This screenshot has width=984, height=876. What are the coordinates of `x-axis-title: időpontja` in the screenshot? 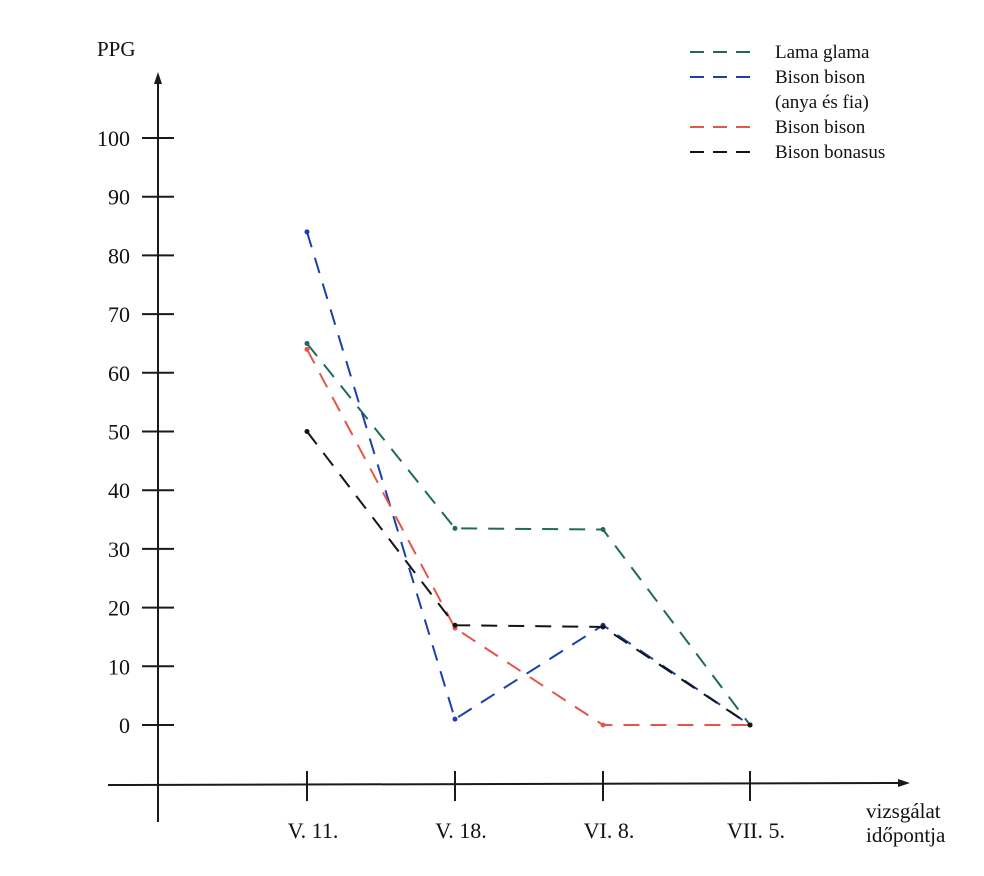 It's located at (906, 835).